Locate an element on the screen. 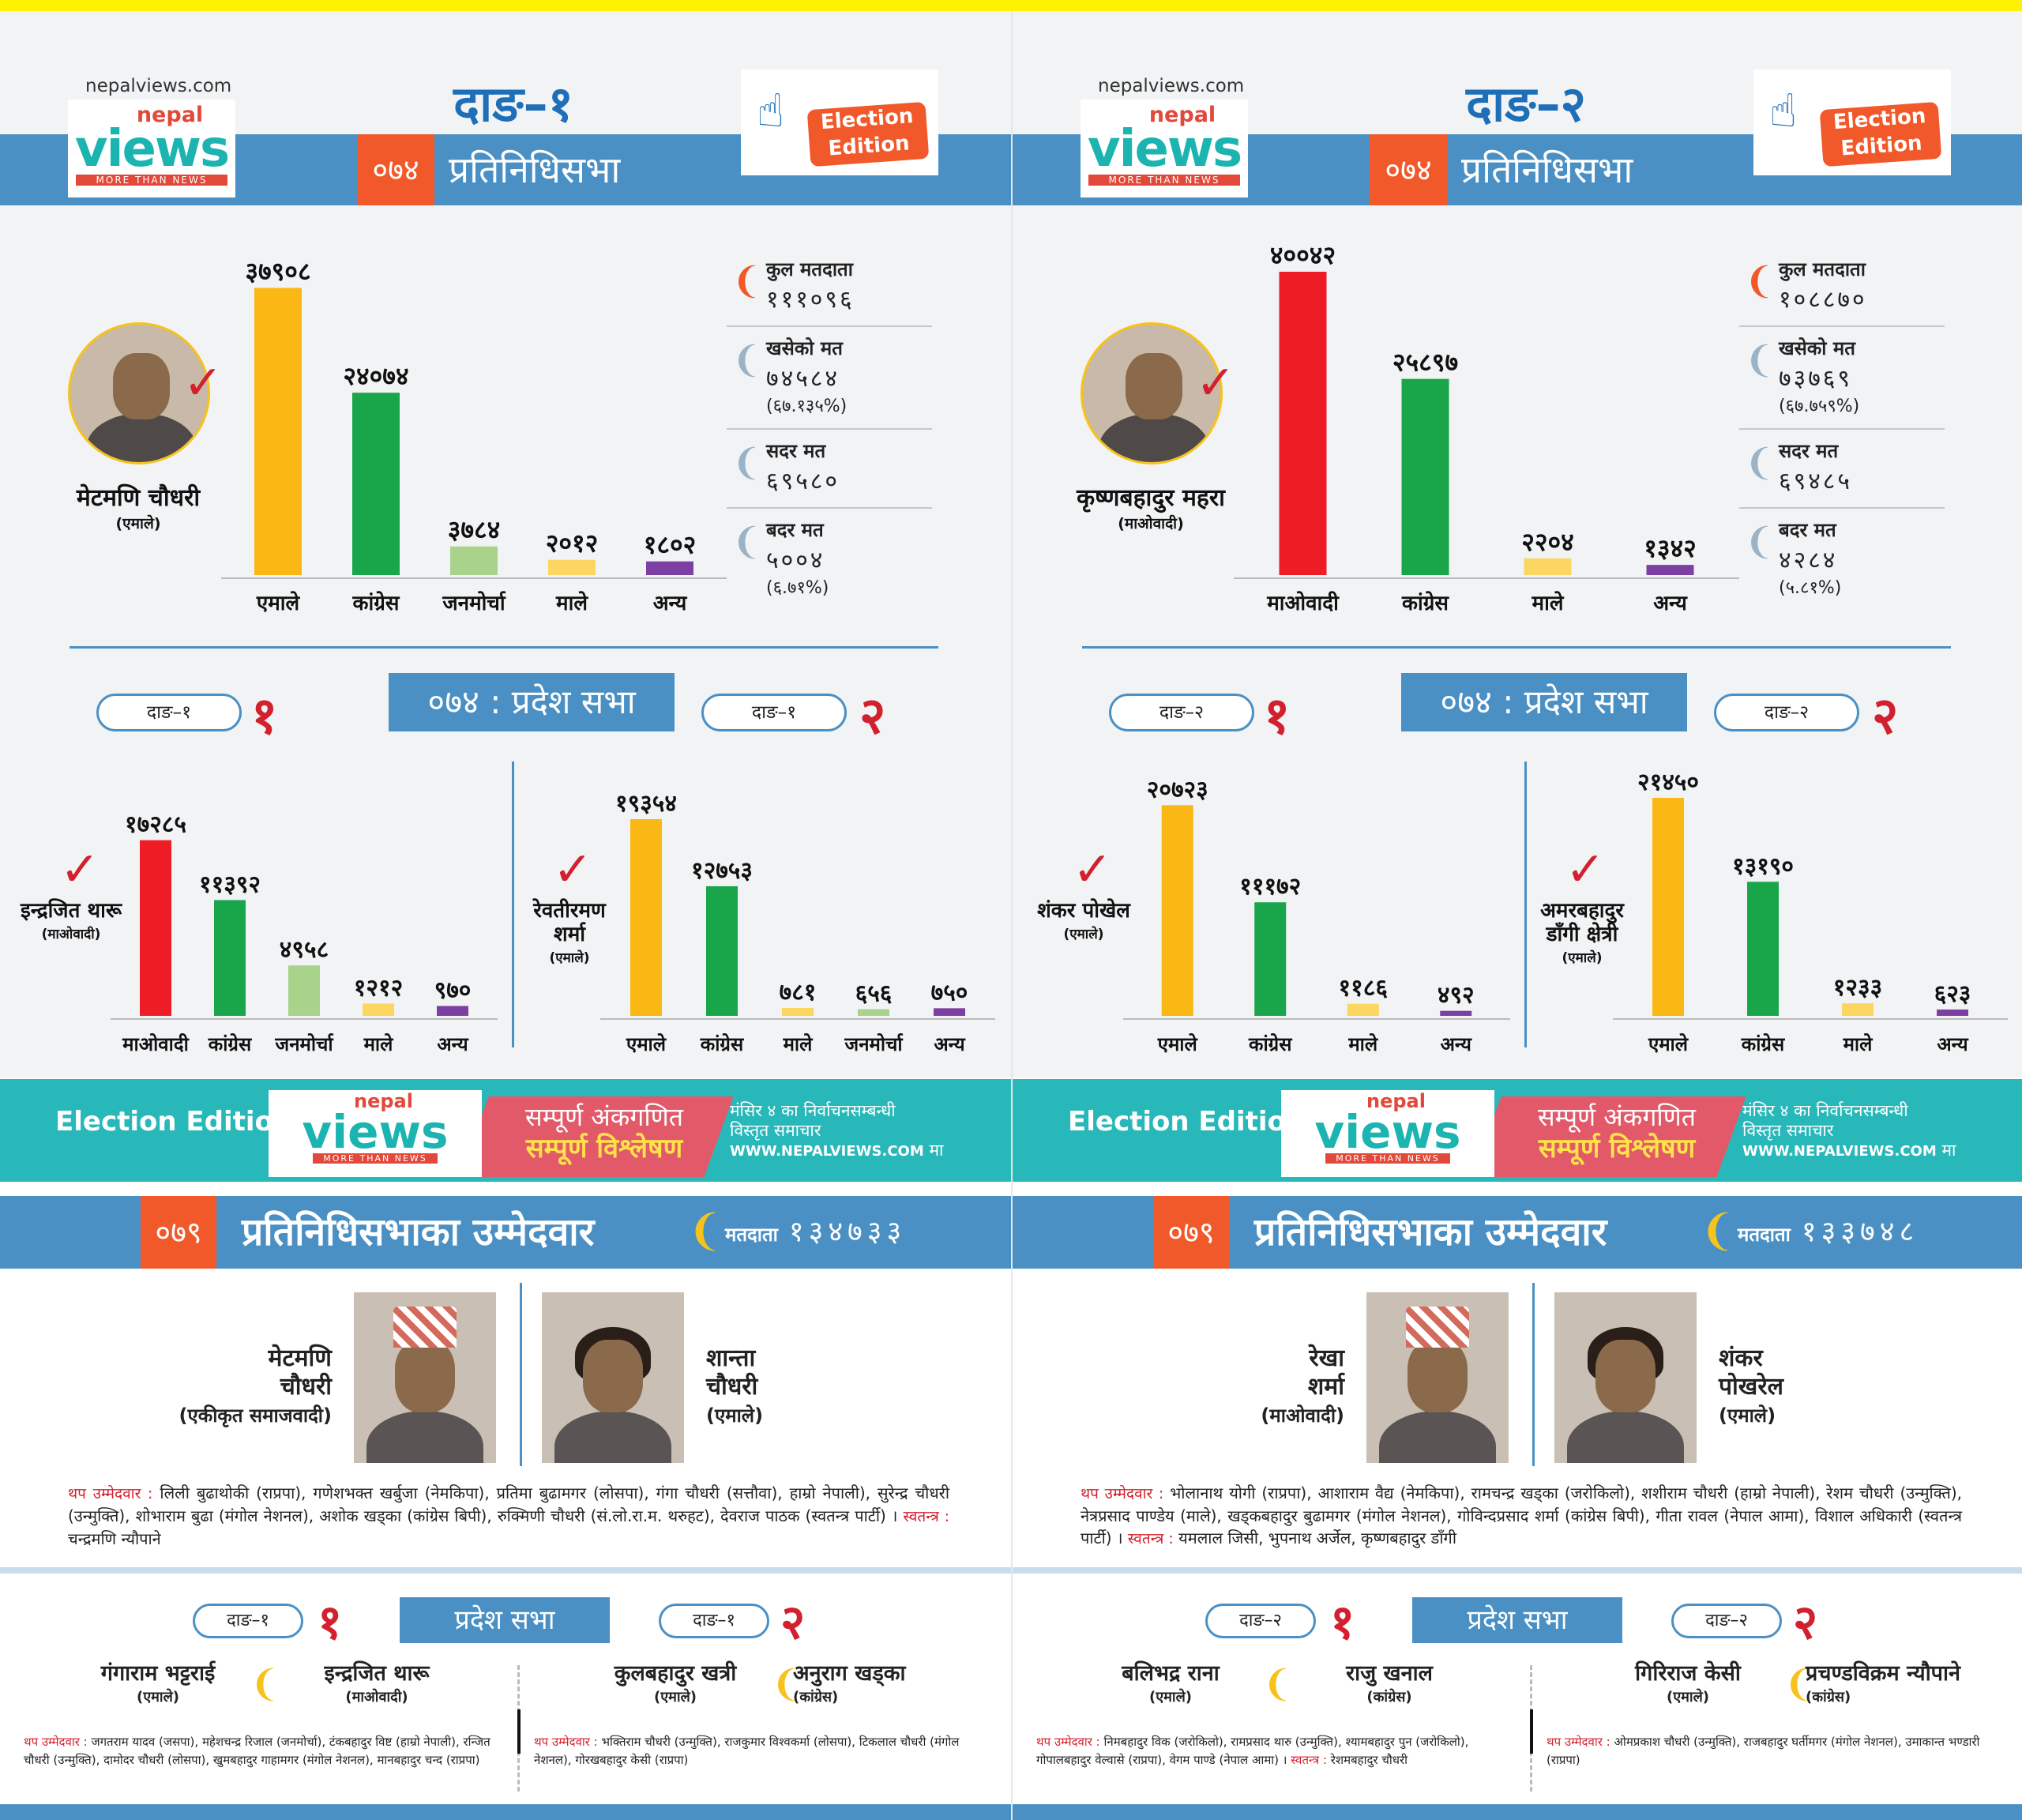 Image resolution: width=2022 pixels, height=1820 pixels. candidate-left-name1: मेटमणि is located at coordinates (300, 1358).